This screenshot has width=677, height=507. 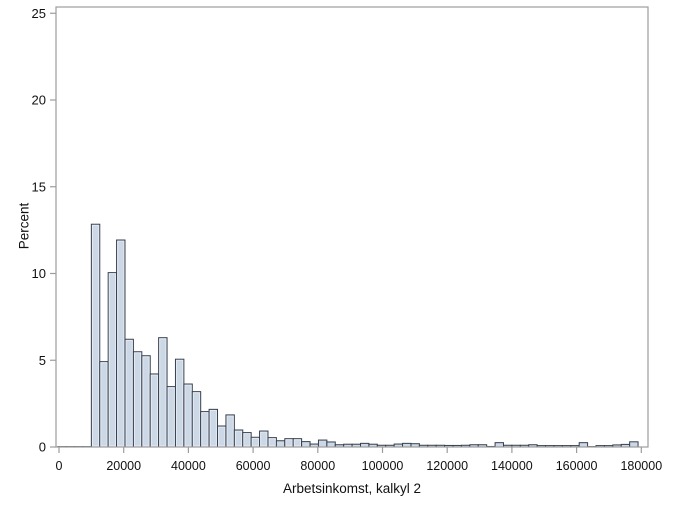 What do you see at coordinates (447, 466) in the screenshot?
I see `x-tick-label: 120000` at bounding box center [447, 466].